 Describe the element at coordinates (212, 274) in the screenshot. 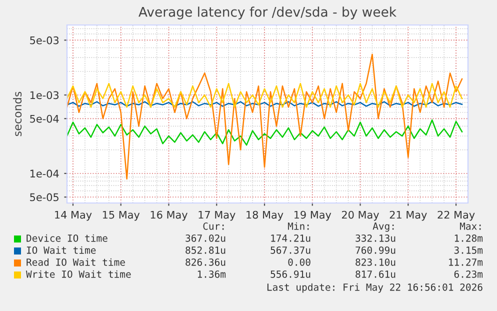

I see `text: 1.36m` at that location.